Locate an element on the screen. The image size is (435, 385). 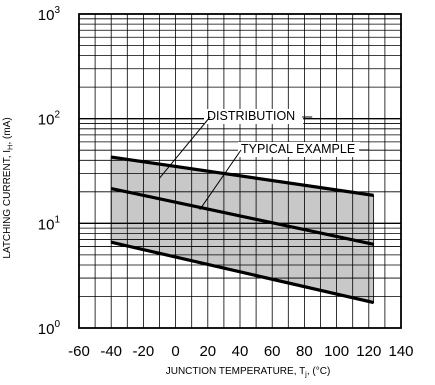
x-tick-label: 80 is located at coordinates (304, 351).